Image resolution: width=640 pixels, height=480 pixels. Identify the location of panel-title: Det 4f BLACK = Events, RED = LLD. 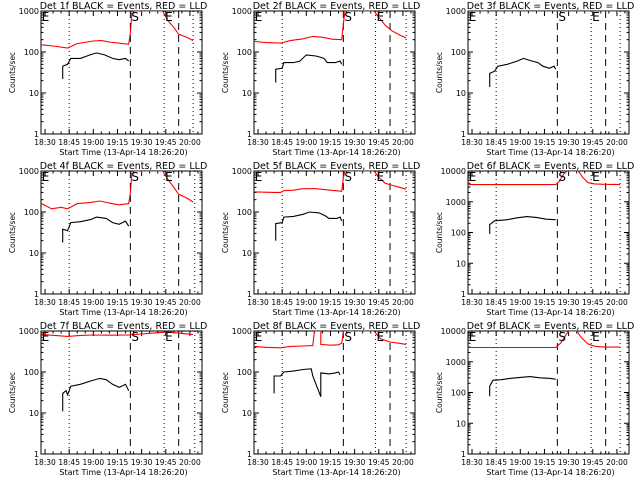
(124, 166).